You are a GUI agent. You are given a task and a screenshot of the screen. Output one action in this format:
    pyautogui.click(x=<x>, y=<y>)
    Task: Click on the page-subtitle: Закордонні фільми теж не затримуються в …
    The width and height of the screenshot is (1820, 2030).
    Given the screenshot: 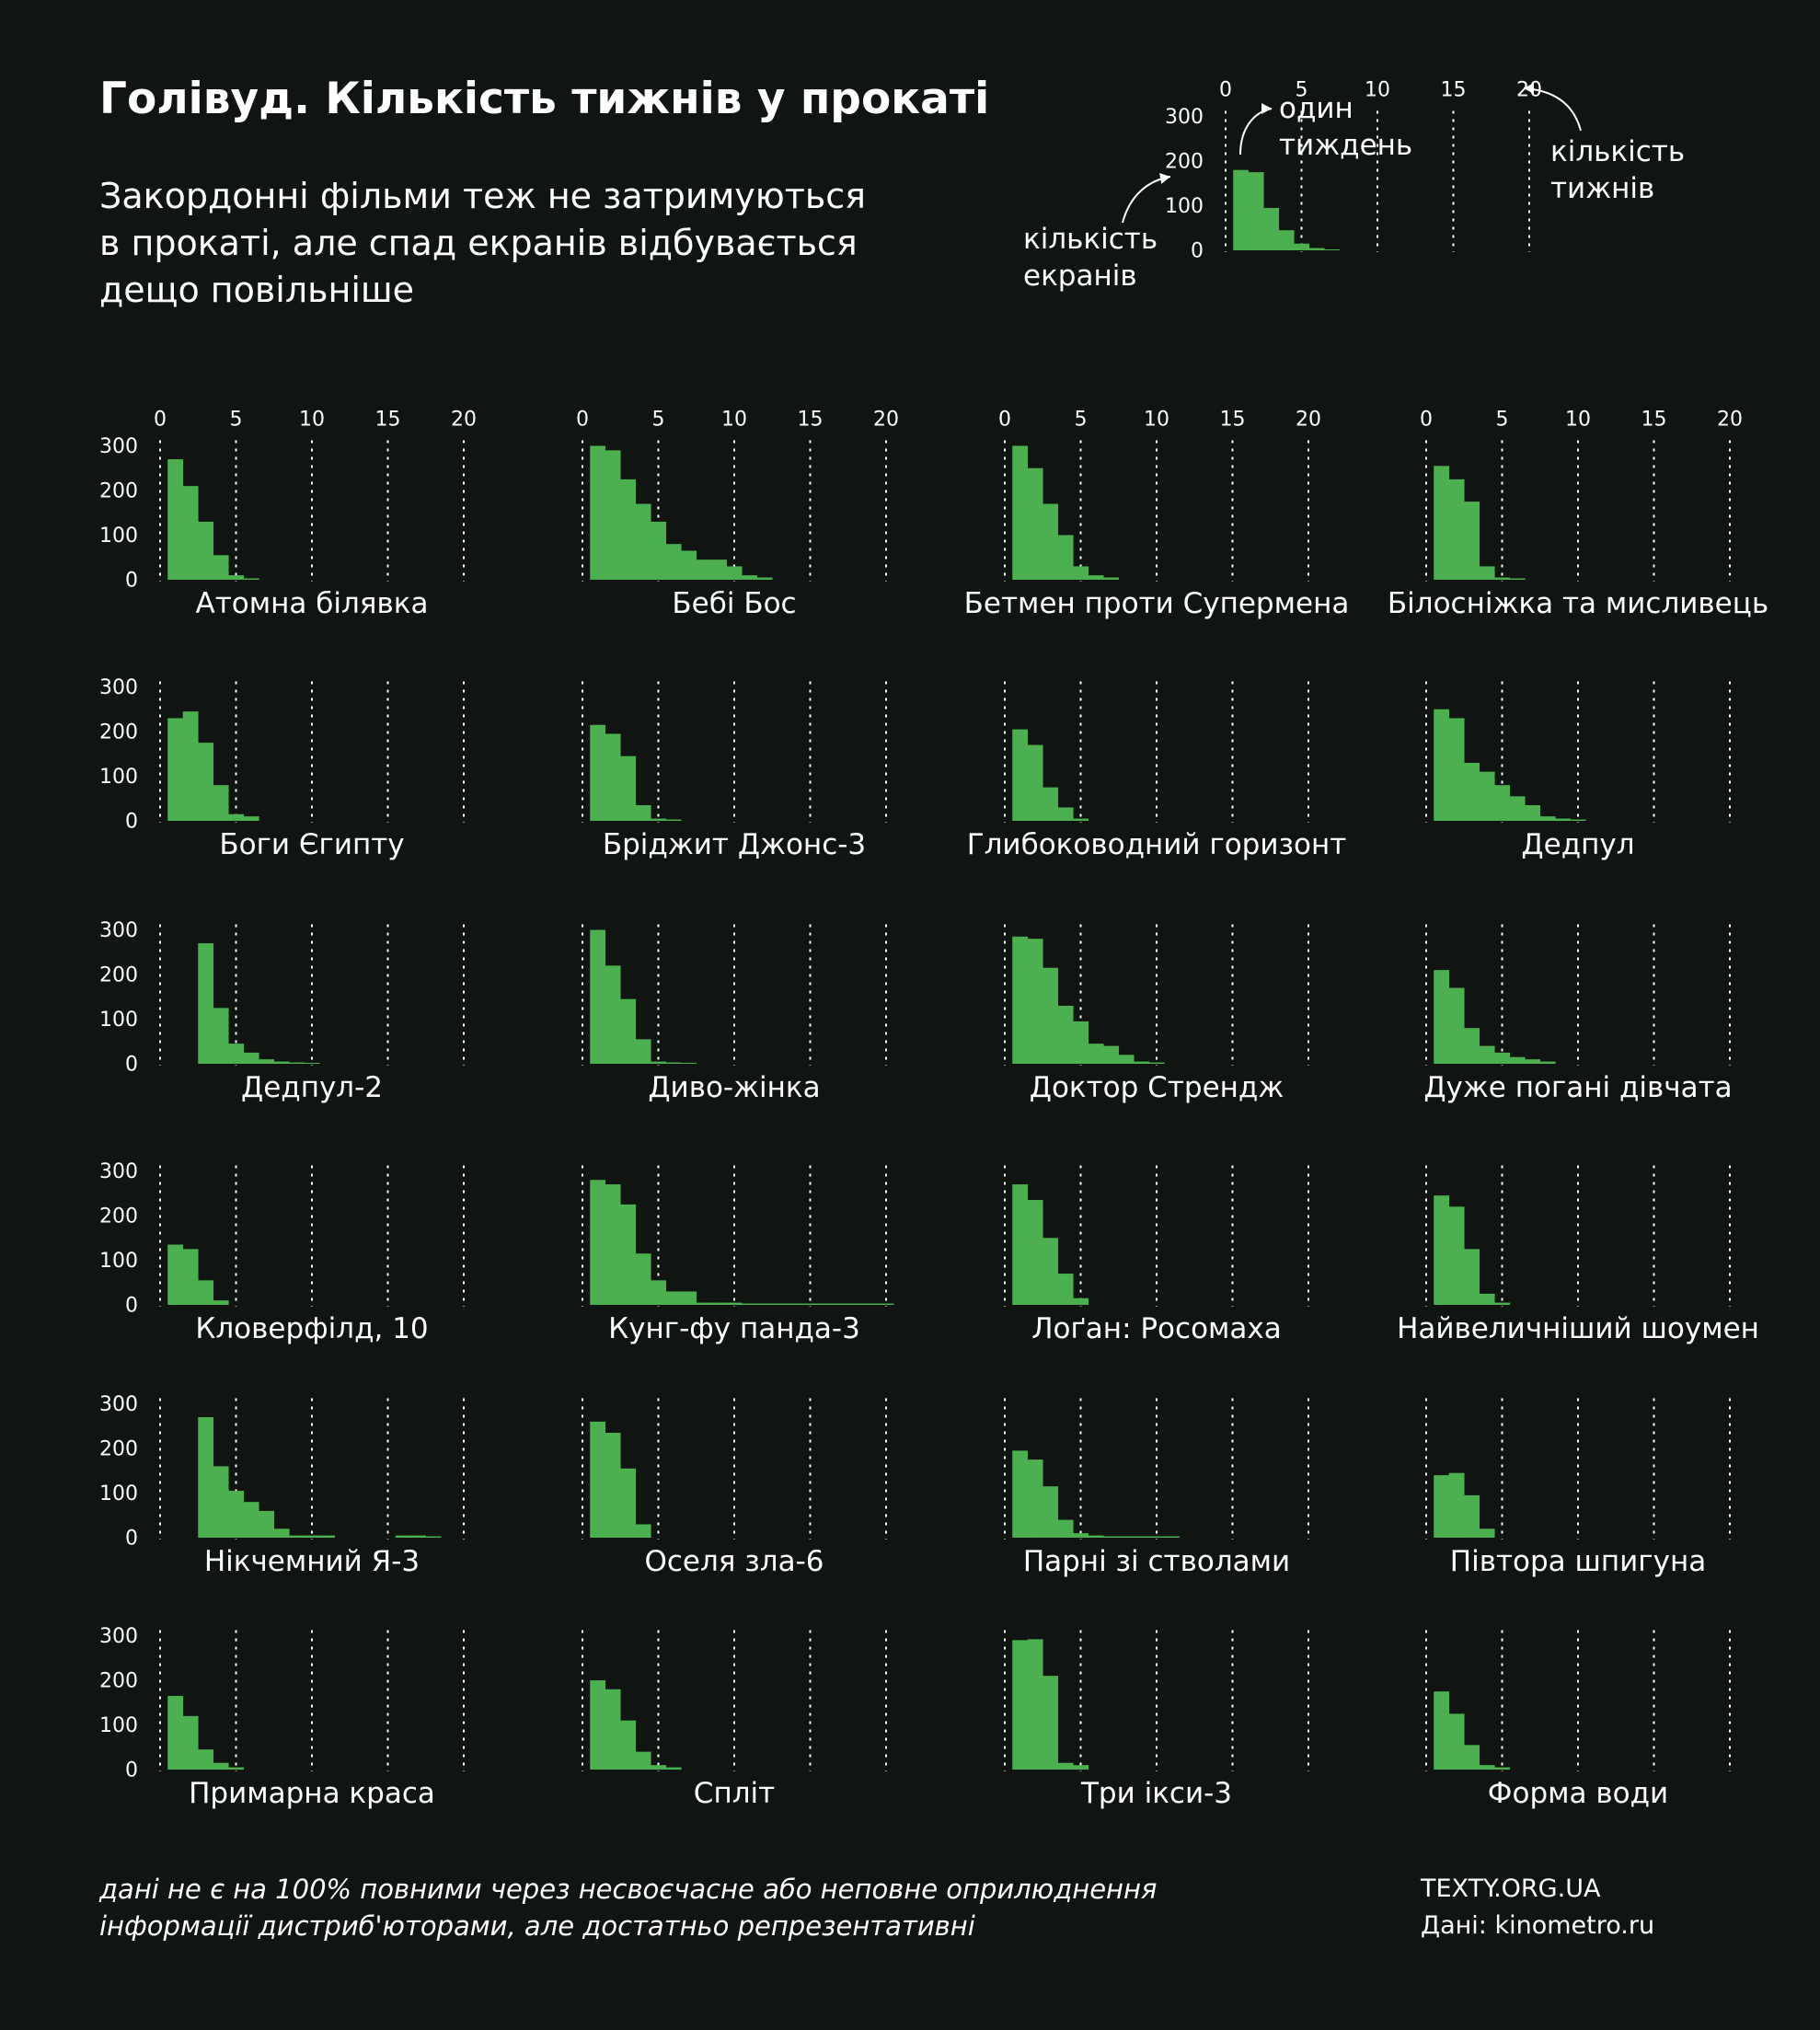 What is the action you would take?
    pyautogui.click(x=504, y=243)
    